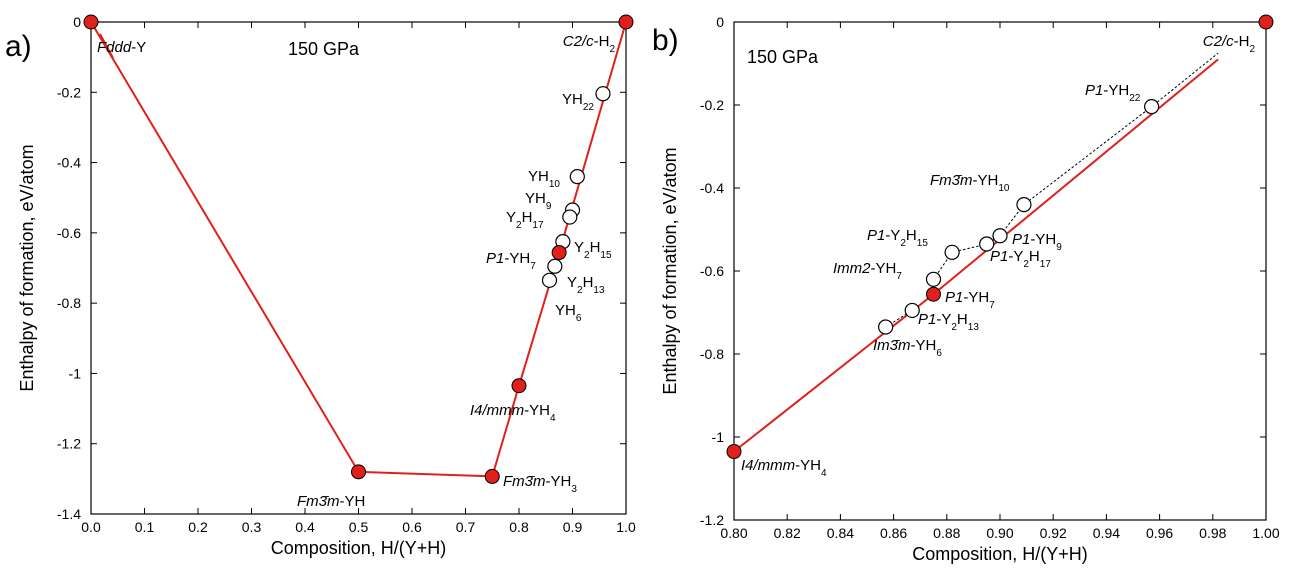 The image size is (1294, 577). Describe the element at coordinates (525, 220) in the screenshot. I see `phase-label: Y2H17` at that location.